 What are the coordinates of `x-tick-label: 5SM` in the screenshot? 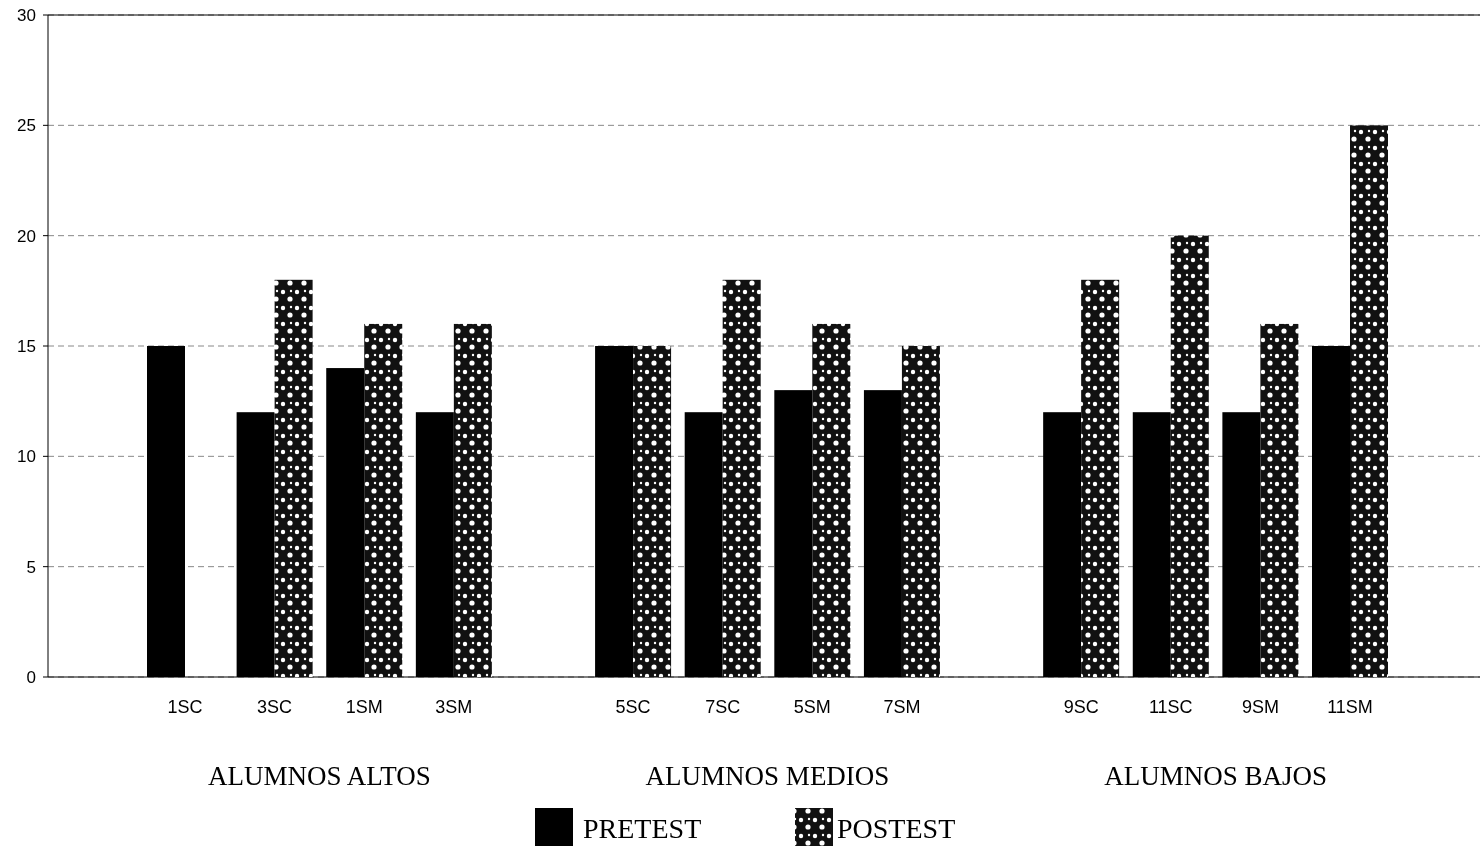 It's located at (812, 707).